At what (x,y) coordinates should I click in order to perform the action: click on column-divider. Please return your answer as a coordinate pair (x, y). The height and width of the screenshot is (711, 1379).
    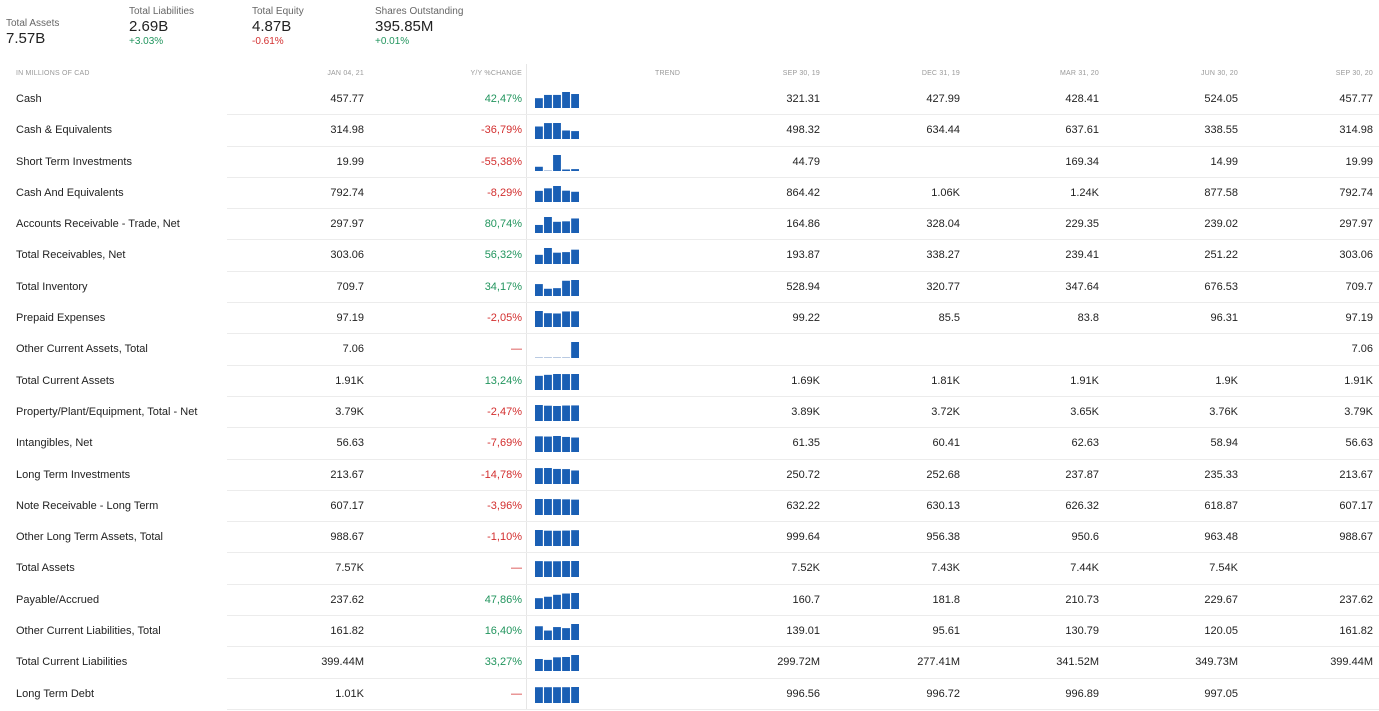
    Looking at the image, I should click on (526, 387).